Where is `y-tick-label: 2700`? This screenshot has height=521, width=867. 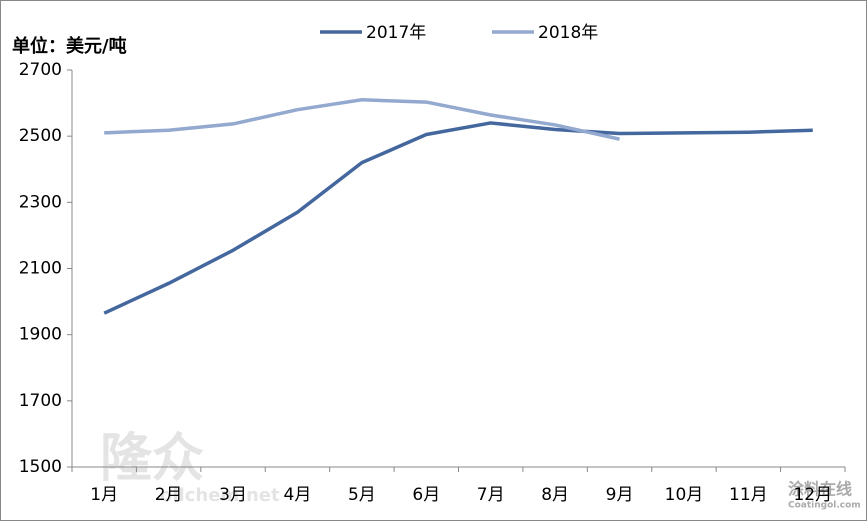 y-tick-label: 2700 is located at coordinates (40, 70).